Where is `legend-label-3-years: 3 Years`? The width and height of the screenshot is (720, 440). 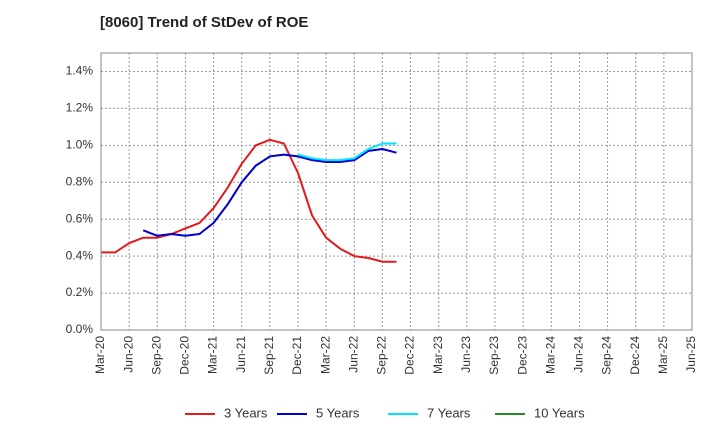 legend-label-3-years: 3 Years is located at coordinates (246, 412).